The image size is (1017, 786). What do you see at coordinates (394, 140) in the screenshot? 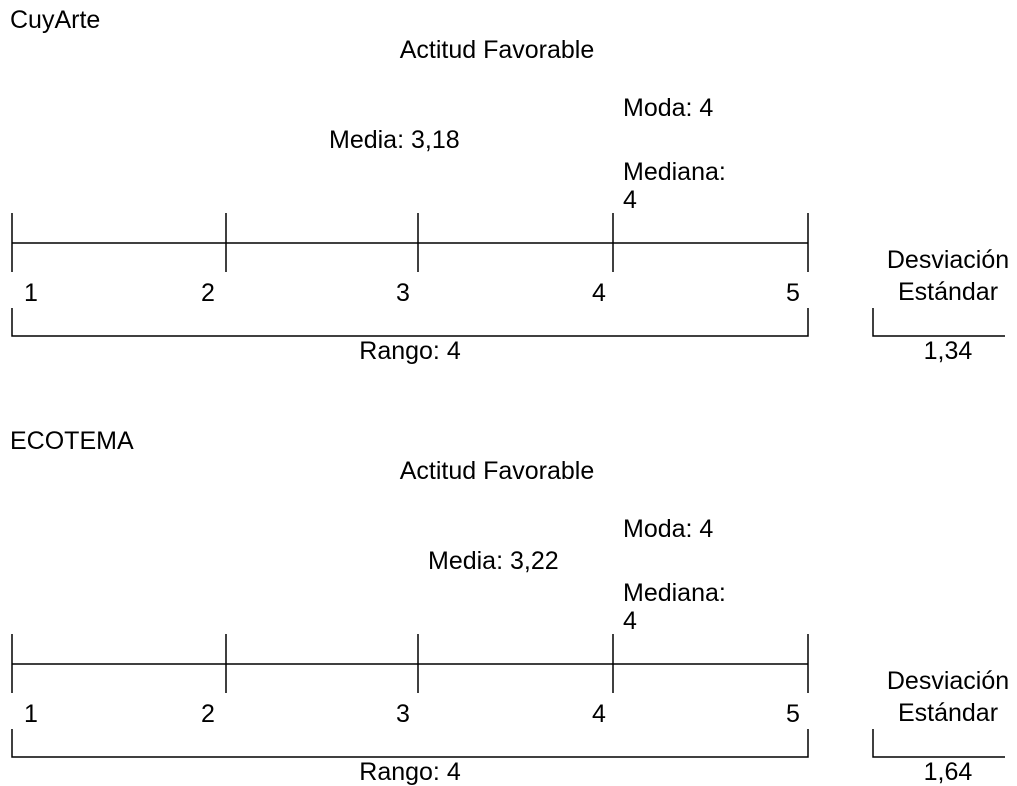
I see `media-label: Media: 3,18` at bounding box center [394, 140].